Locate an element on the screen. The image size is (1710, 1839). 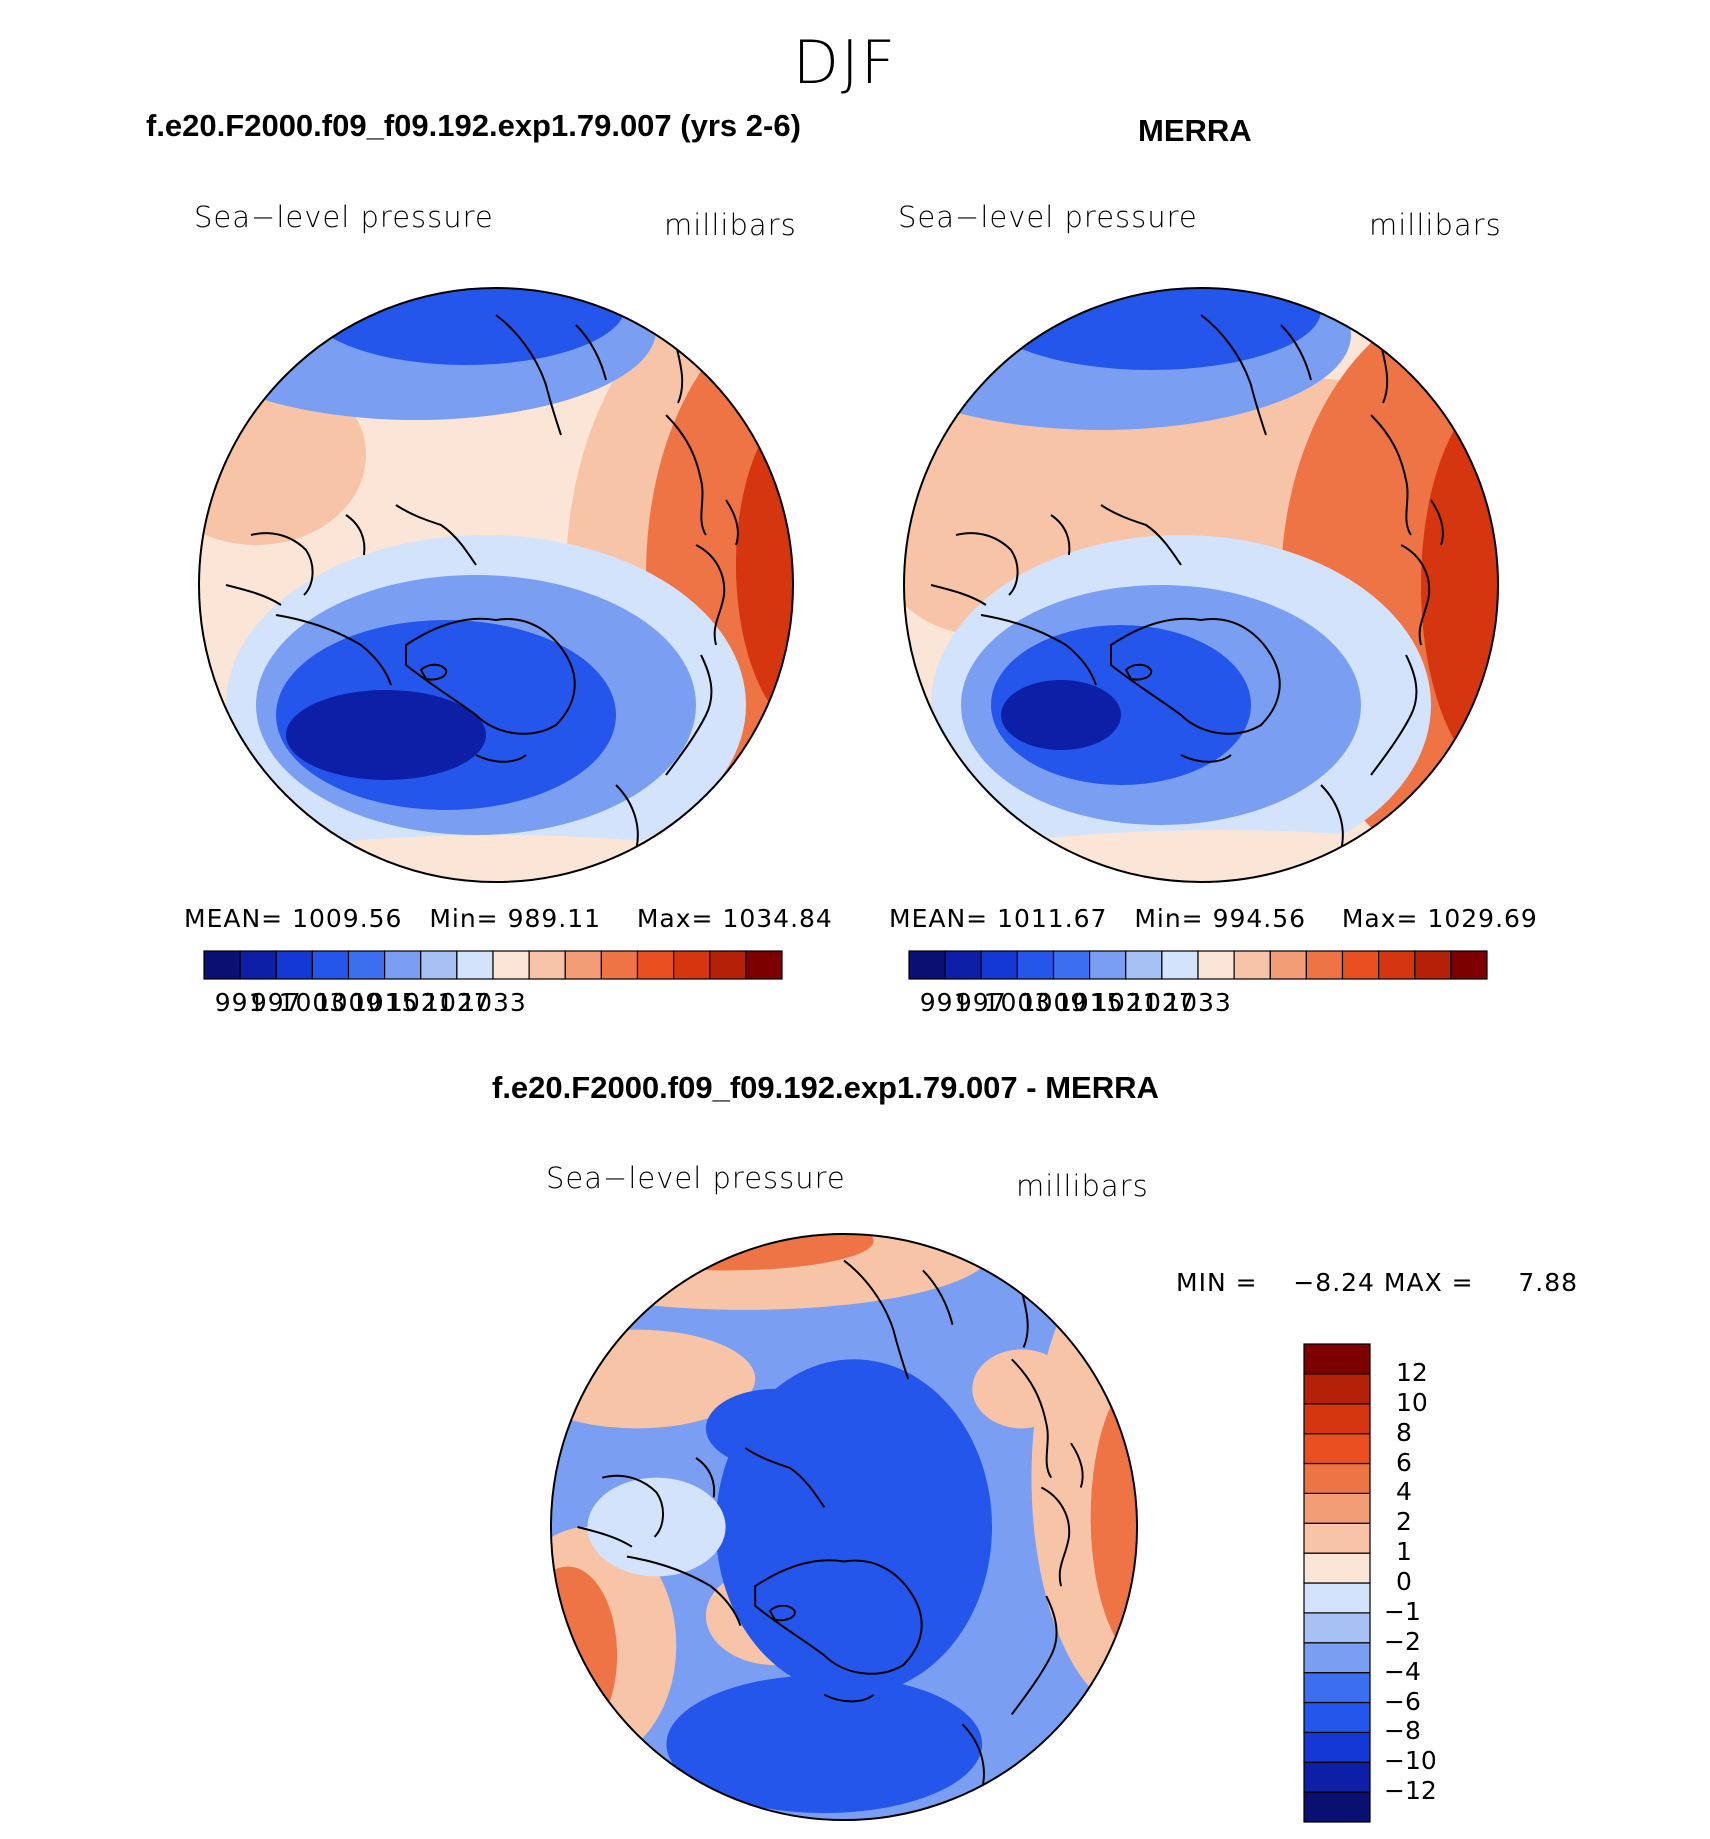
panel-3-colorbar-tick-label: −8 is located at coordinates (1402, 1731).